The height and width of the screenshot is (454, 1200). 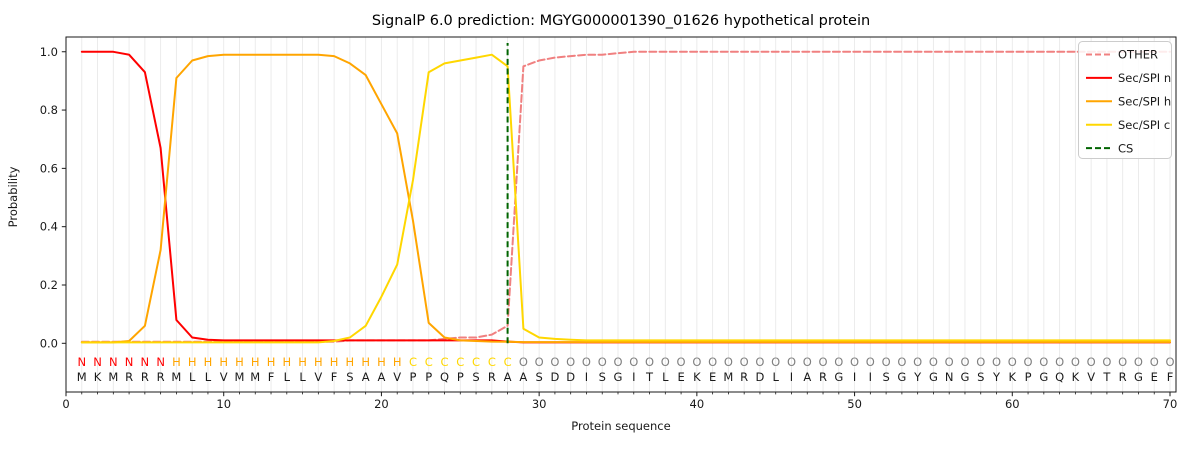 I want to click on x-tick-label: 20, so click(x=381, y=404).